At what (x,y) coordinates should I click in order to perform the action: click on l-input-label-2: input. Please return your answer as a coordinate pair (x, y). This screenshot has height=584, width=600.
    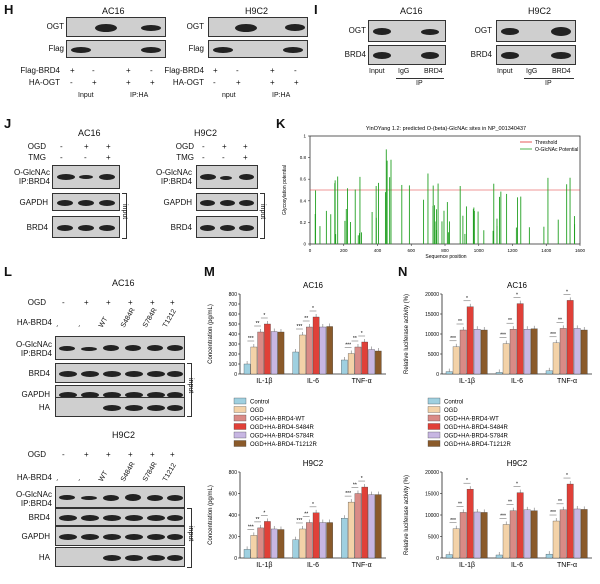
    Looking at the image, I should click on (190, 534).